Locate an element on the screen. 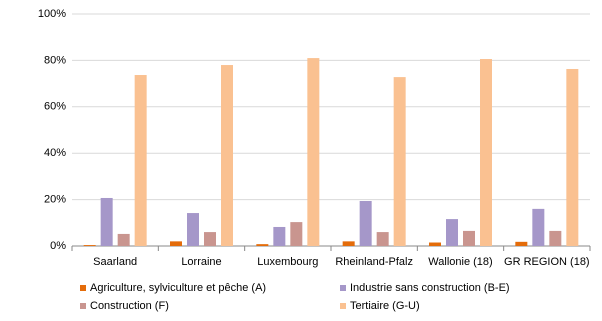  legend-label: Agriculture, sylviculture et pêche (A) is located at coordinates (178, 288).